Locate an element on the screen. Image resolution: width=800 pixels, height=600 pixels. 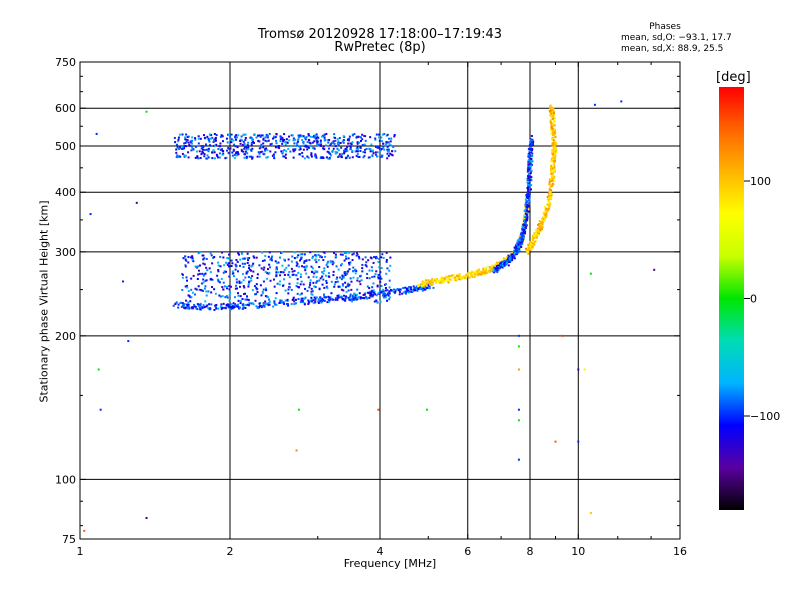
x-tick-label: 4 is located at coordinates (380, 551).